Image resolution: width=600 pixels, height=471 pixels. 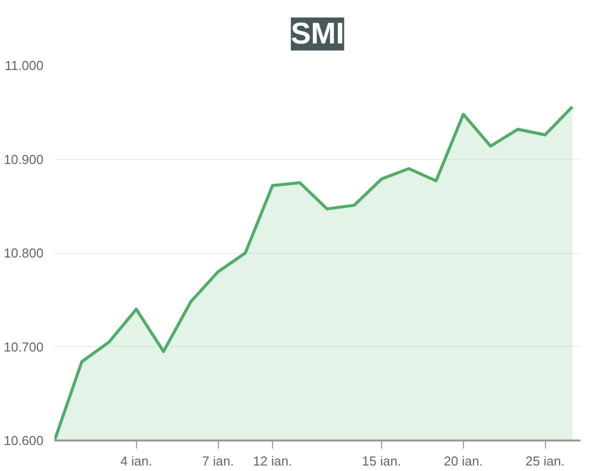 What do you see at coordinates (24, 65) in the screenshot?
I see `y-tick-label: 11.000` at bounding box center [24, 65].